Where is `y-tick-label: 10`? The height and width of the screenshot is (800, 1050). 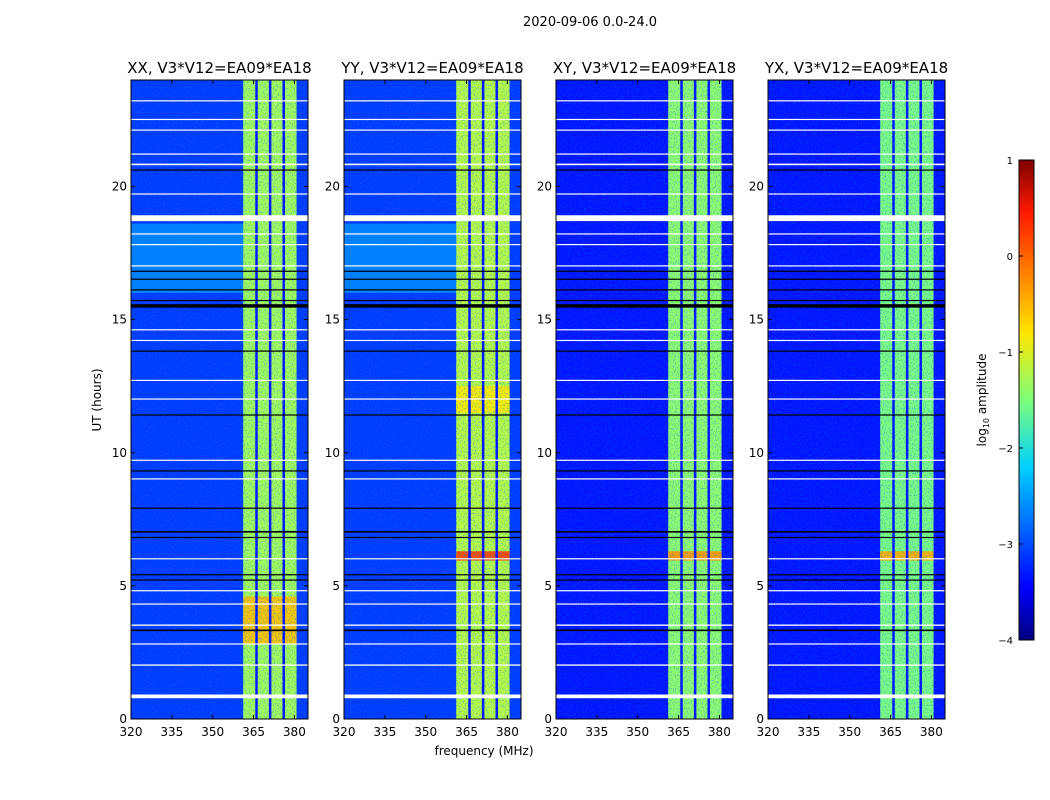 y-tick-label: 10 is located at coordinates (544, 453).